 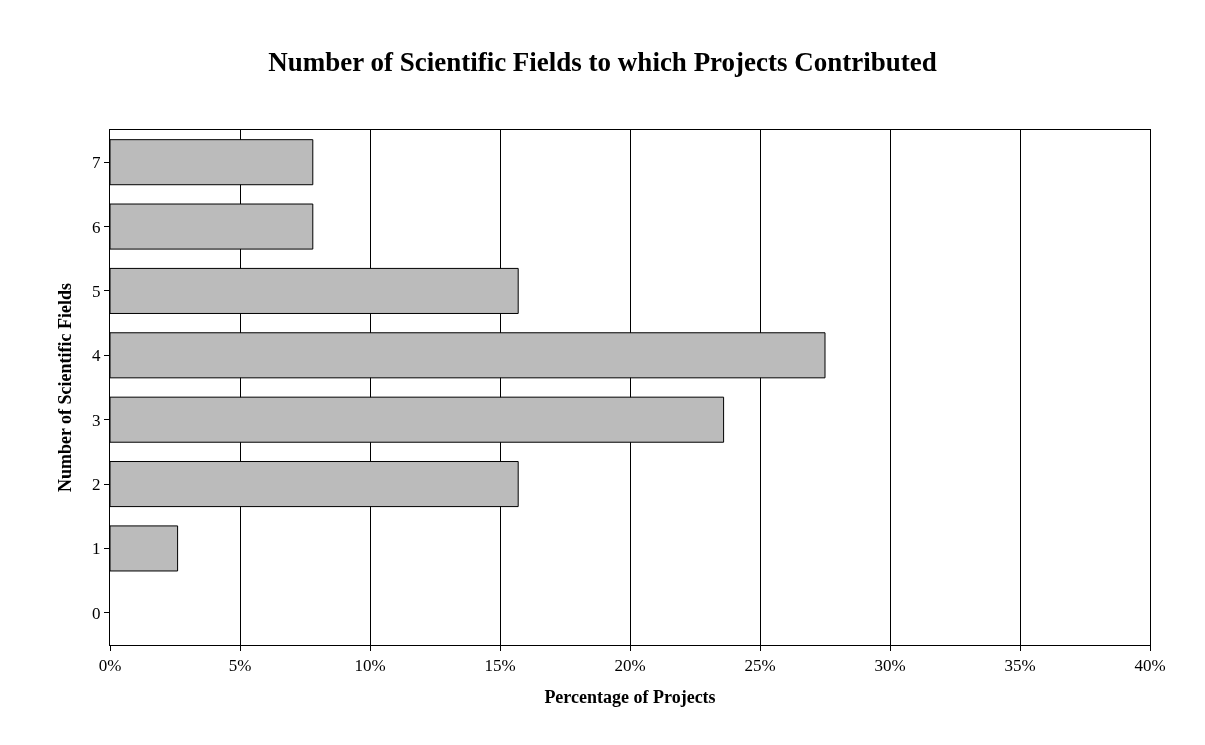 What do you see at coordinates (96, 227) in the screenshot?
I see `y-tick-label: 6` at bounding box center [96, 227].